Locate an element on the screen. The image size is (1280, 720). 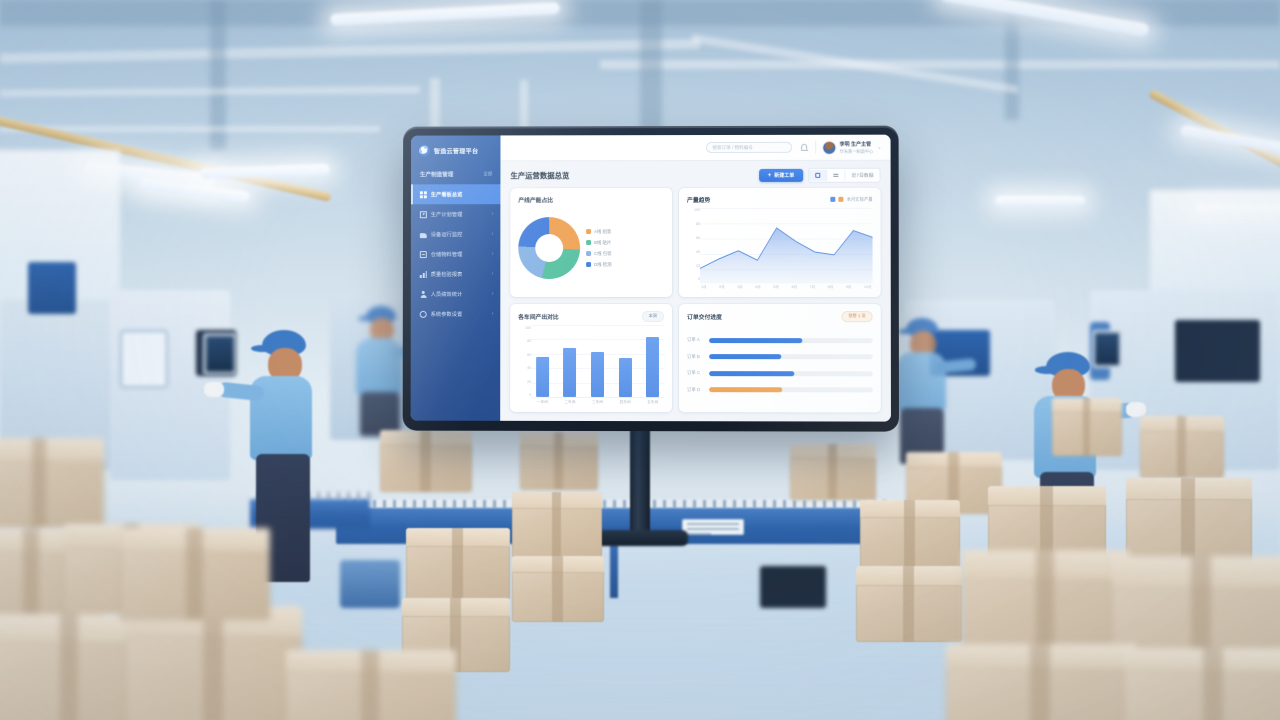
date-range-button: 近7日数据 is located at coordinates (863, 175).